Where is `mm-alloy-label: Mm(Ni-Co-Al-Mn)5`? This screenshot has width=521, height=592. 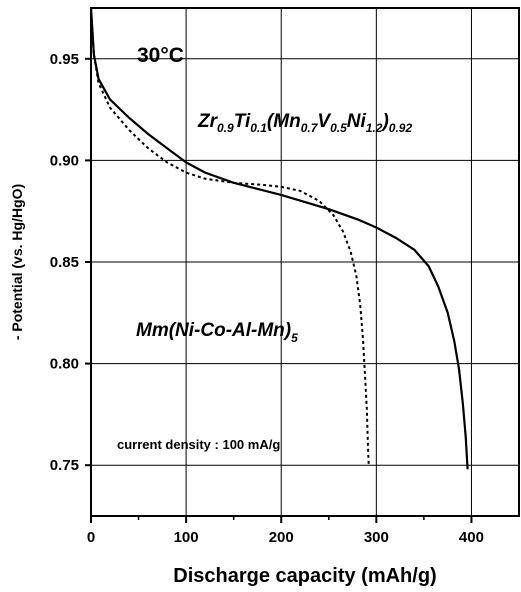
mm-alloy-label: Mm(Ni-Co-Al-Mn)5 is located at coordinates (217, 332).